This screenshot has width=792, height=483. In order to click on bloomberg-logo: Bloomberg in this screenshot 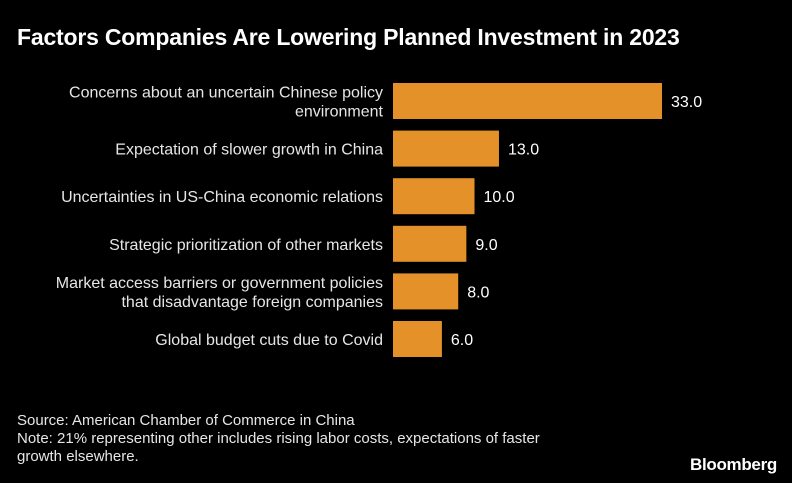, I will do `click(733, 464)`.